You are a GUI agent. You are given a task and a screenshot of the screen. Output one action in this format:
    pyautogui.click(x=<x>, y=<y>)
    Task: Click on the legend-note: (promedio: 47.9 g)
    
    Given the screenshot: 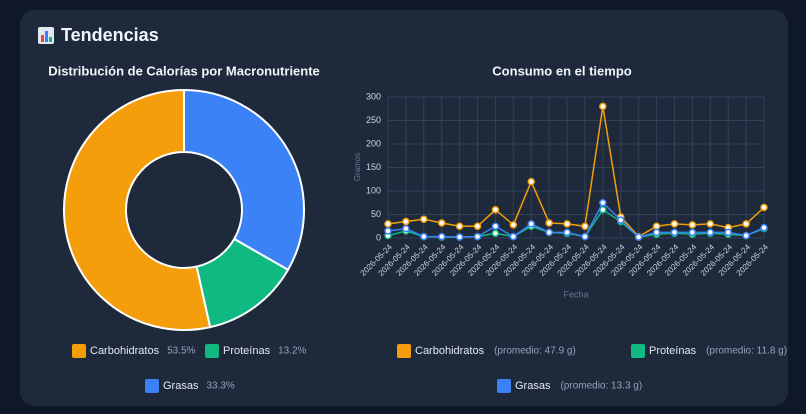 What is the action you would take?
    pyautogui.click(x=535, y=351)
    